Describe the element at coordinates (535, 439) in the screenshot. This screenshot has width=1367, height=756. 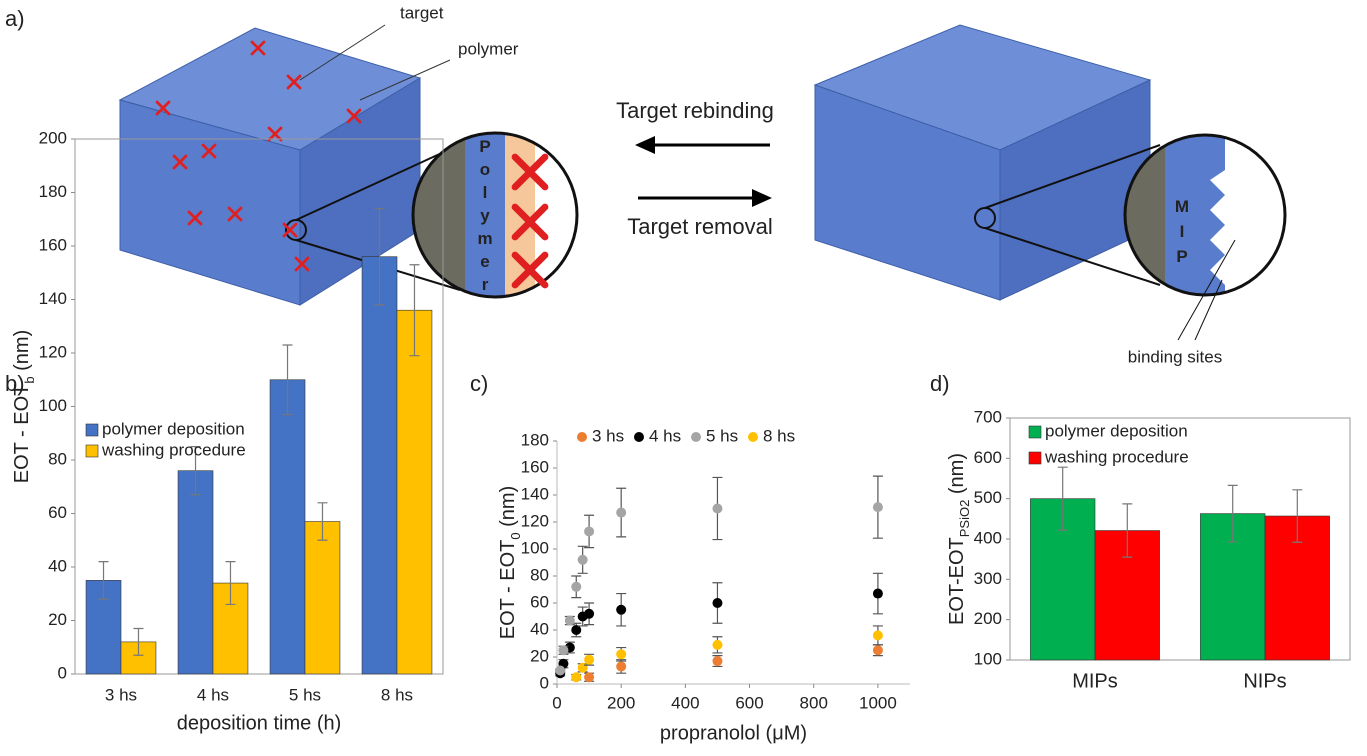
I see `y-tick-label: 180` at that location.